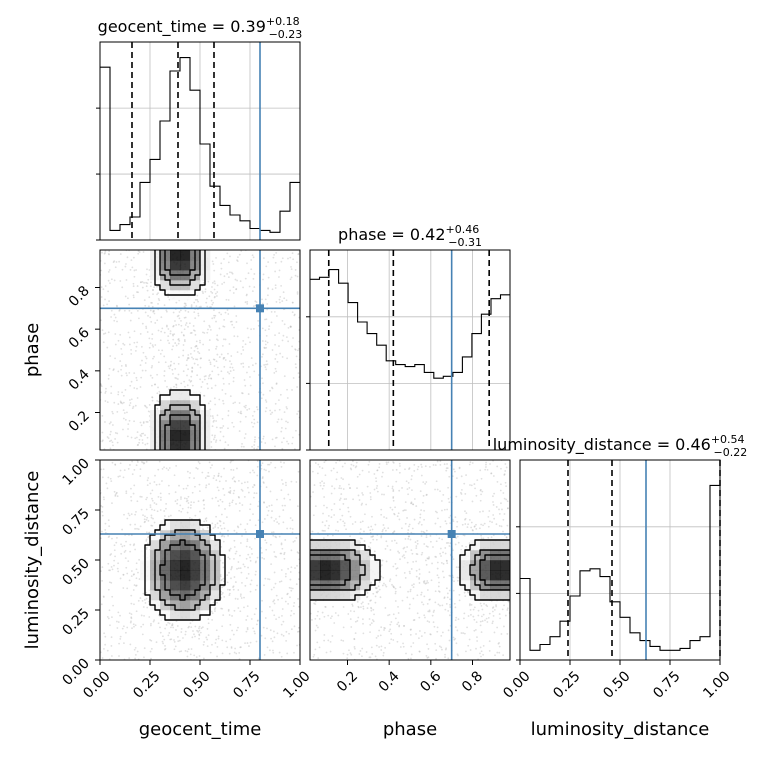 The image size is (760, 760). I want to click on xtick-label-geocent_time: 0.25, so click(146, 684).